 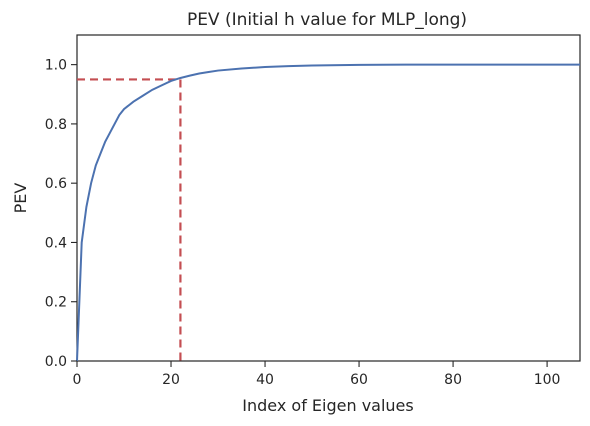 I want to click on x-axis-ticks: 0 20 40 60 80 100, so click(x=317, y=374).